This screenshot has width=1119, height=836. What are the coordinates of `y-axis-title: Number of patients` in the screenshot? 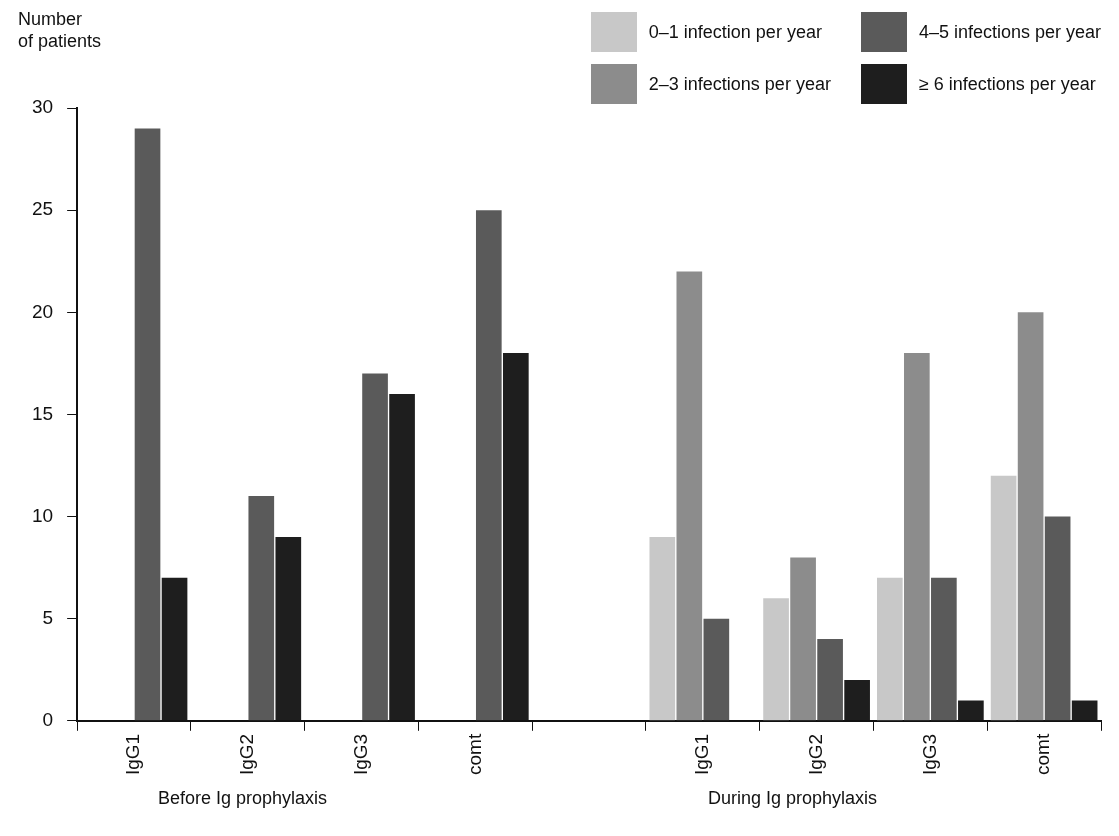 It's located at (60, 30).